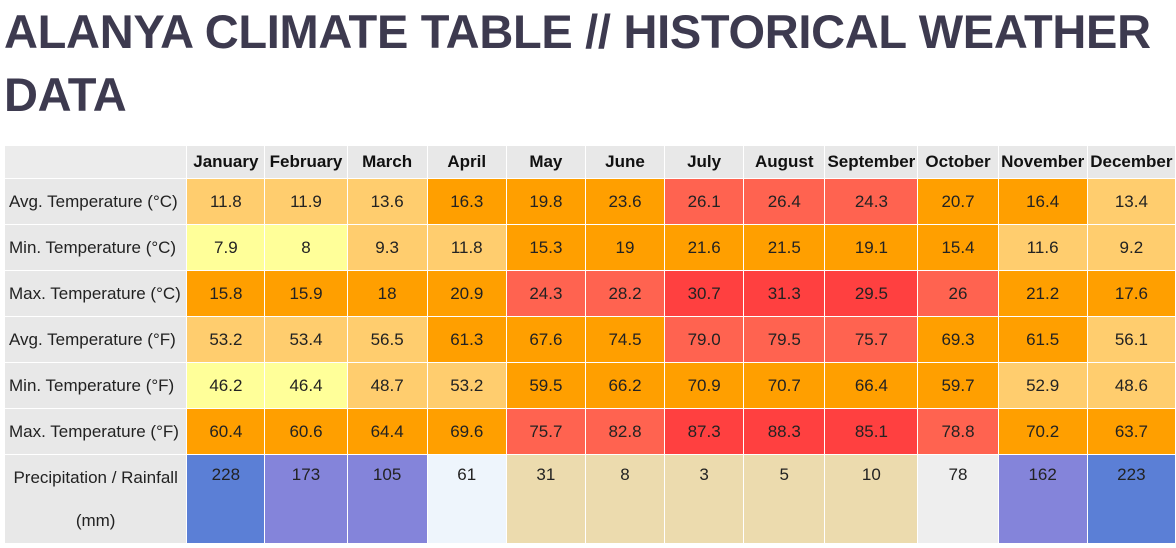  I want to click on table-cell: 61, so click(466, 499).